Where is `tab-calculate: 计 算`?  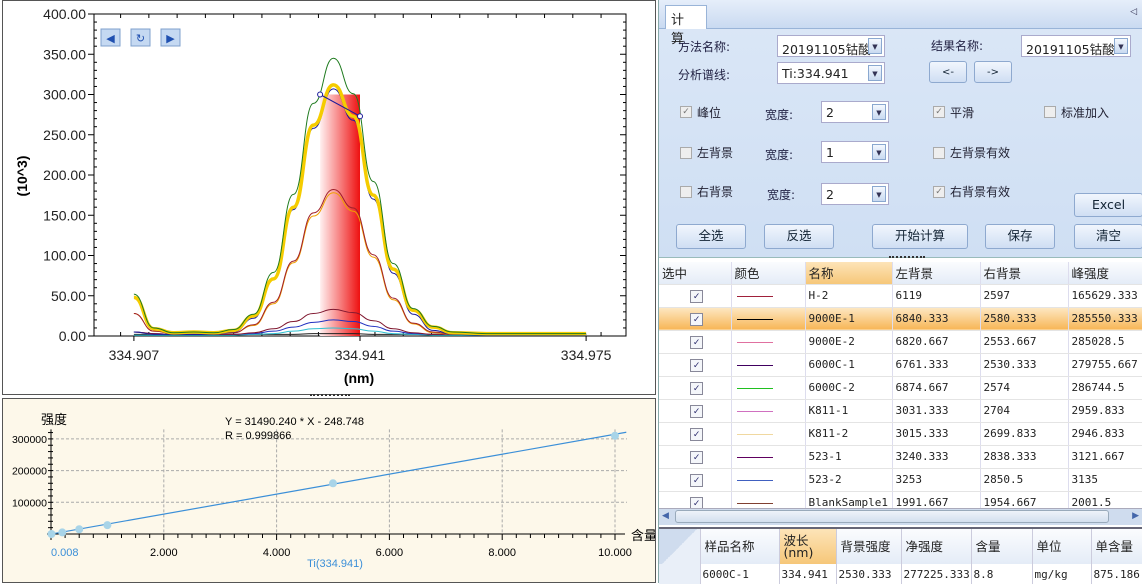
tab-calculate: 计 算 is located at coordinates (686, 26).